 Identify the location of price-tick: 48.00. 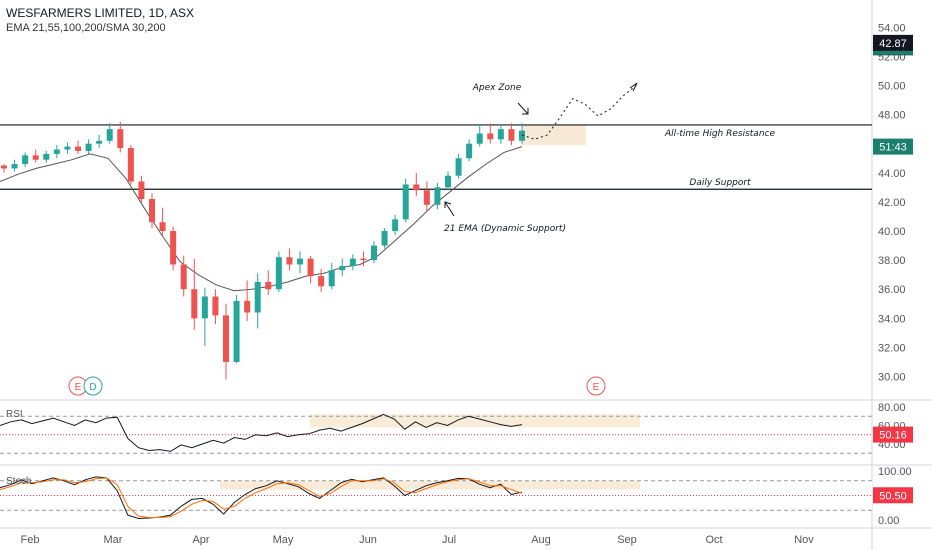
(892, 116).